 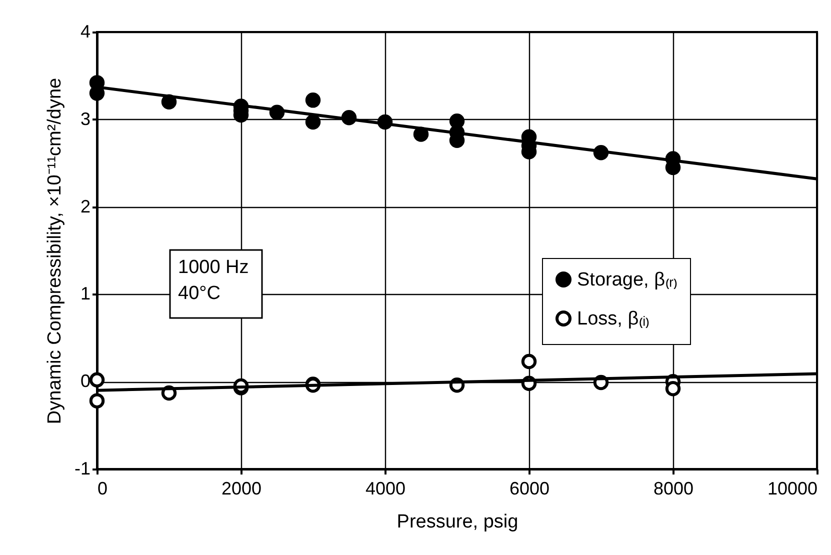 What do you see at coordinates (55, 251) in the screenshot?
I see `y-axis-title: Dynamic Compressibility, ×10⁻¹¹cm²/dyne` at bounding box center [55, 251].